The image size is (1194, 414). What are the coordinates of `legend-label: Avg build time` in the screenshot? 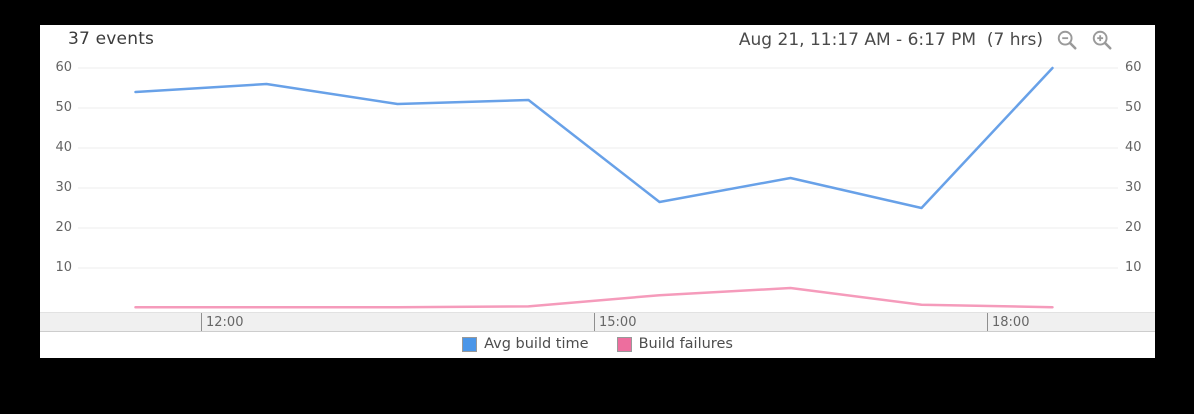 It's located at (536, 344).